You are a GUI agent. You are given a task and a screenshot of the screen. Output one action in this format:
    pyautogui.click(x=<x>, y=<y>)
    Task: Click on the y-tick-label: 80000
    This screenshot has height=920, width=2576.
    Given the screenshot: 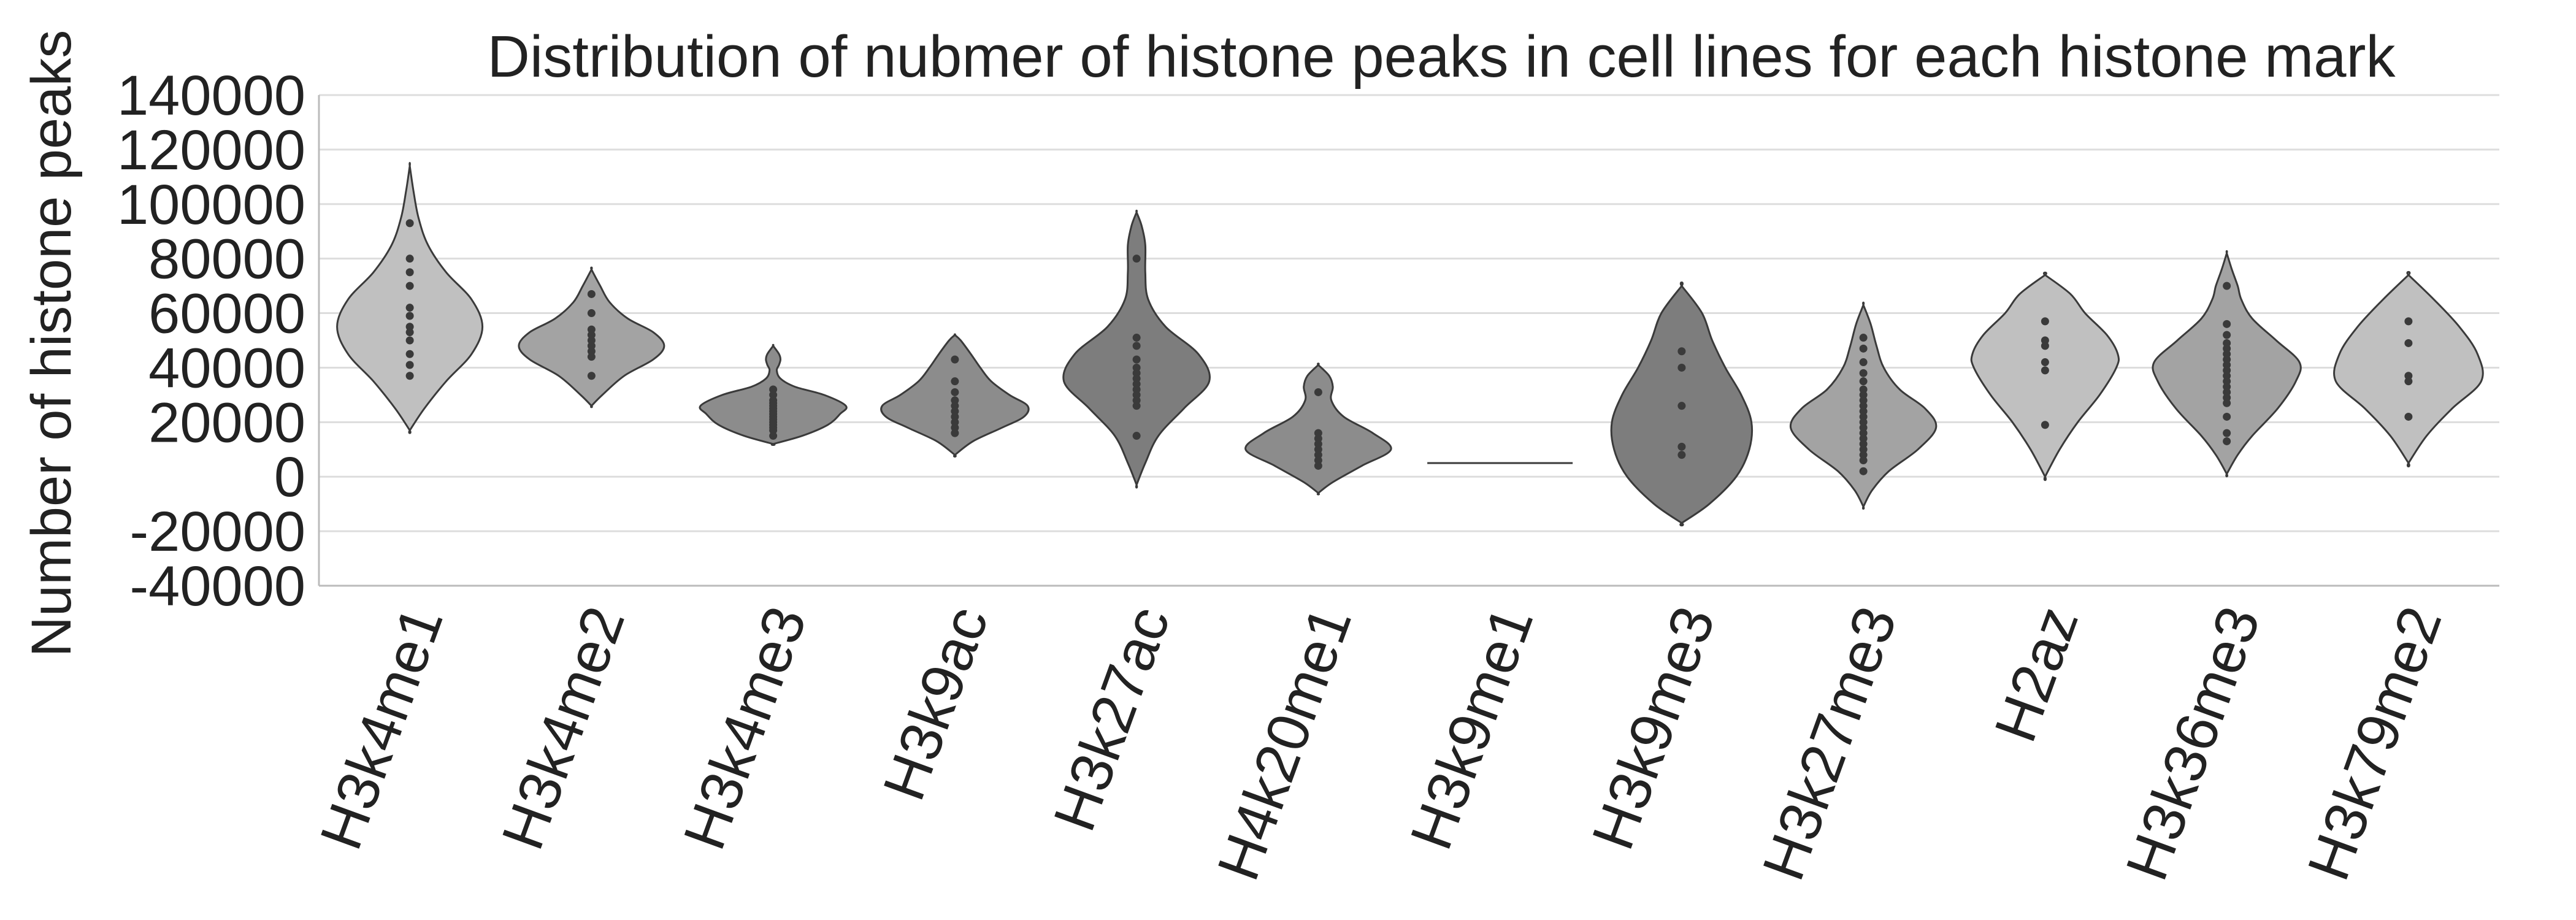 What is the action you would take?
    pyautogui.click(x=226, y=259)
    